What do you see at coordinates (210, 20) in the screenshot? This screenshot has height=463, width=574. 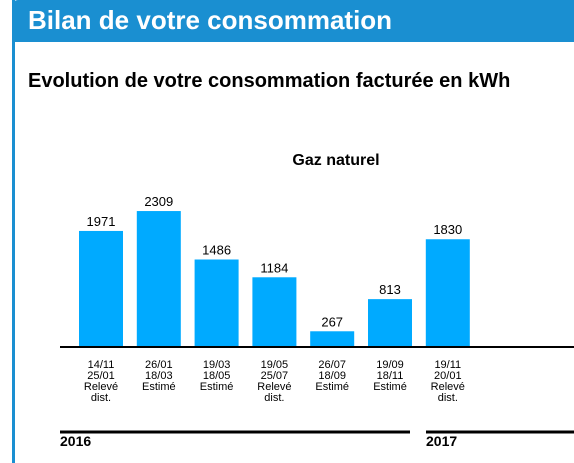 I see `header-title: Bilan de votre consommation` at bounding box center [210, 20].